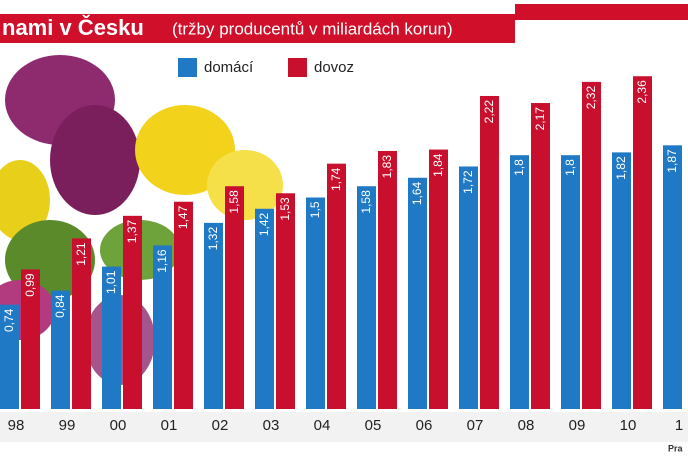 The image size is (688, 459). I want to click on x-tick-label: 08, so click(526, 425).